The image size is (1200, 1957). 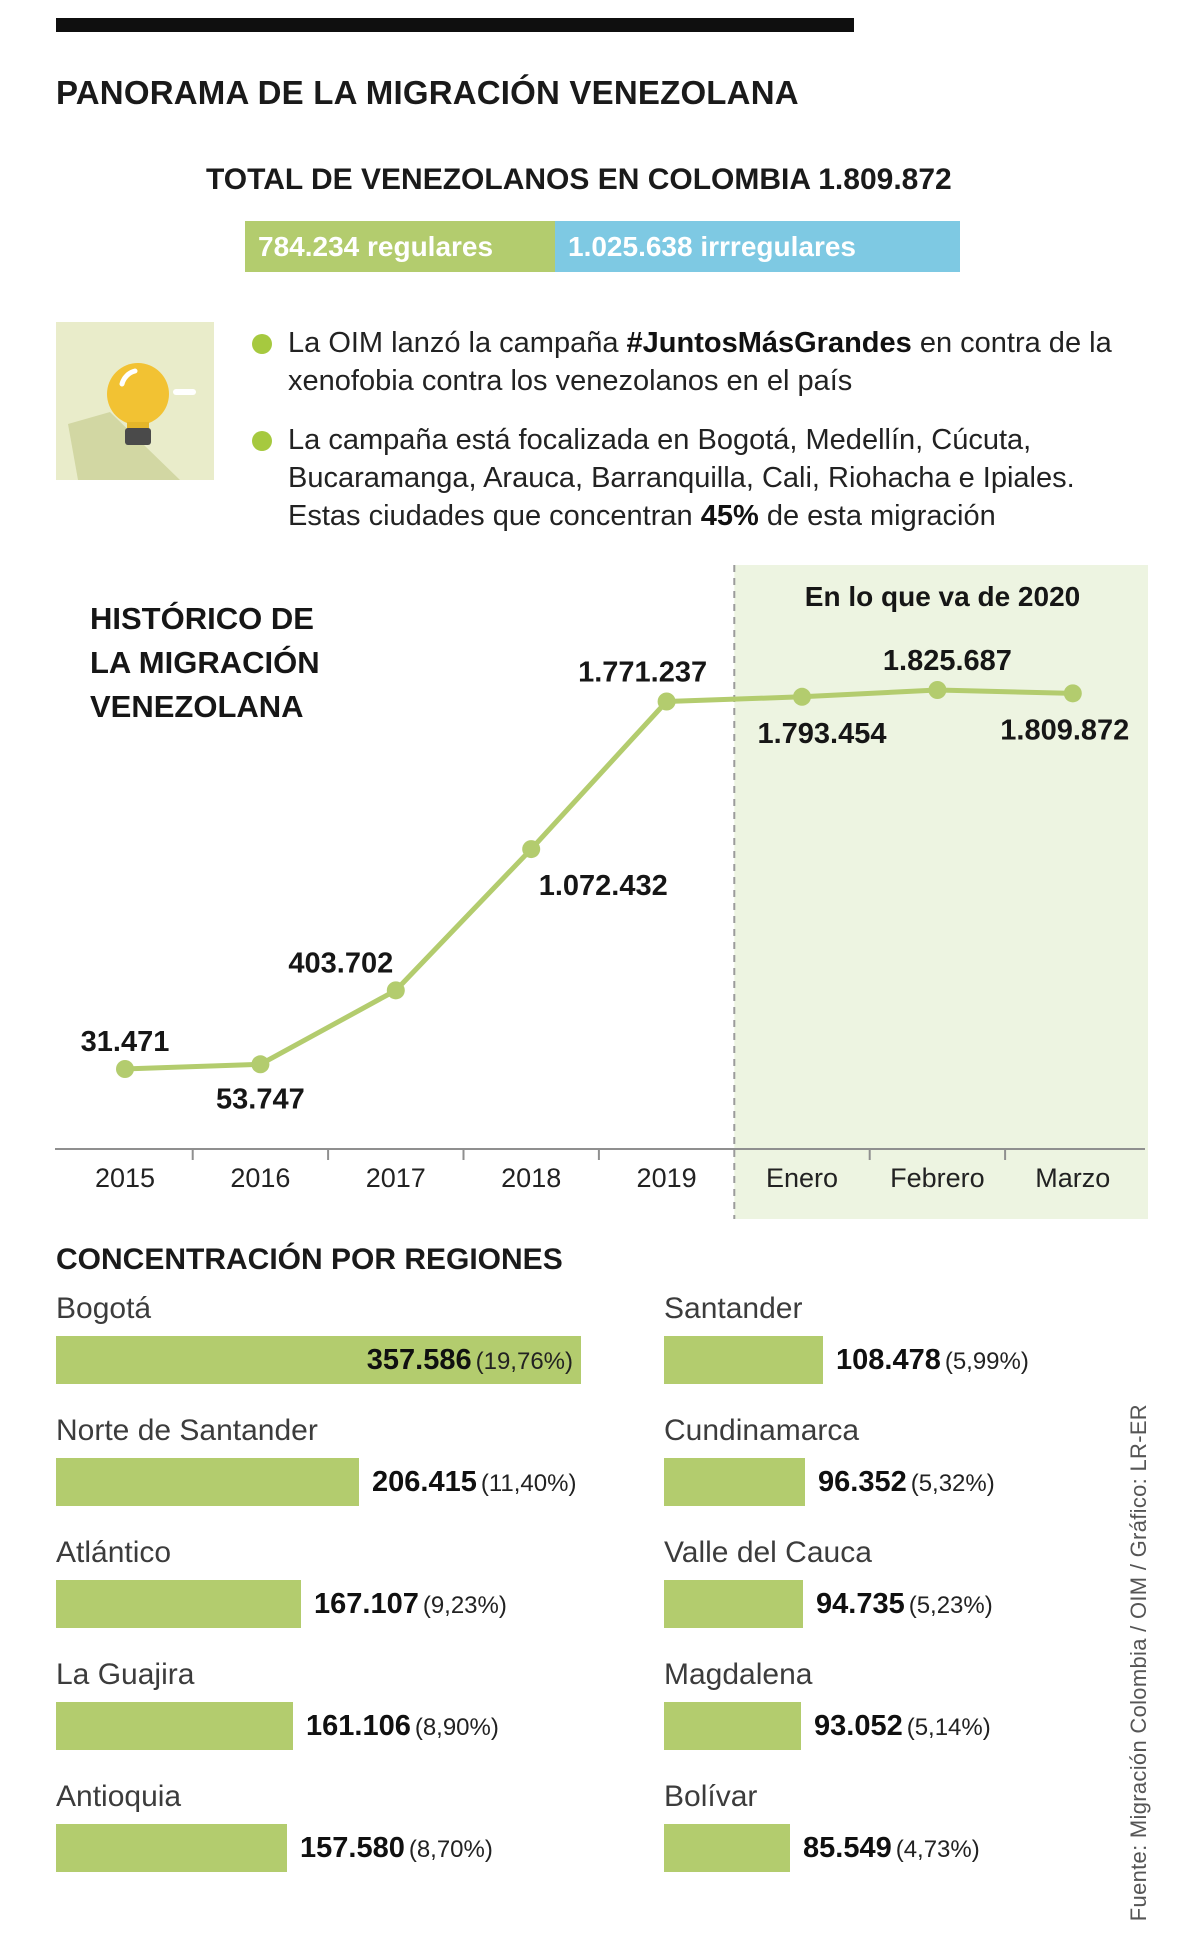 What do you see at coordinates (427, 92) in the screenshot?
I see `page-title: PANORAMA DE LA MIGRACIÓN VENEZOLANA` at bounding box center [427, 92].